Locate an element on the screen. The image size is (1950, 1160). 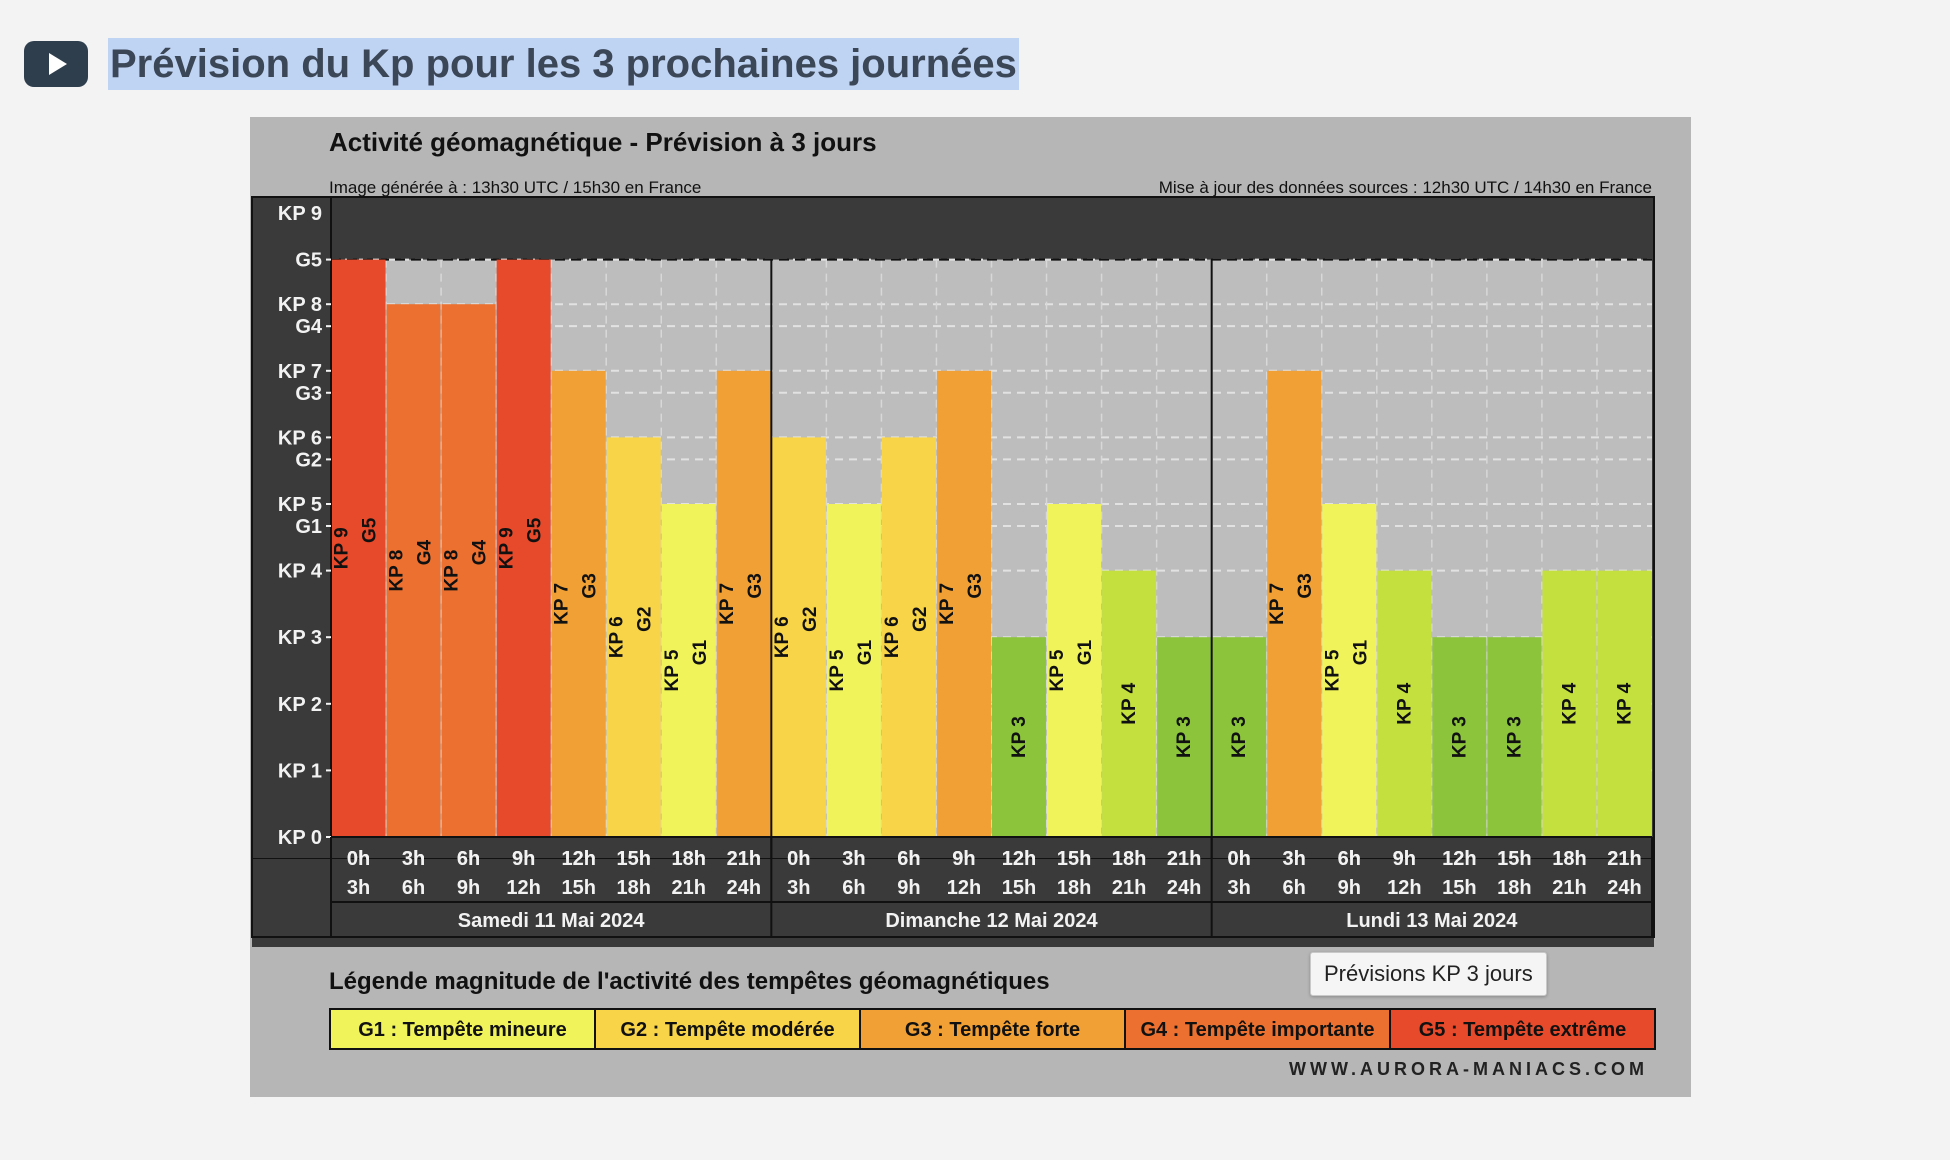
y-tick-label: G1 is located at coordinates (308, 527).